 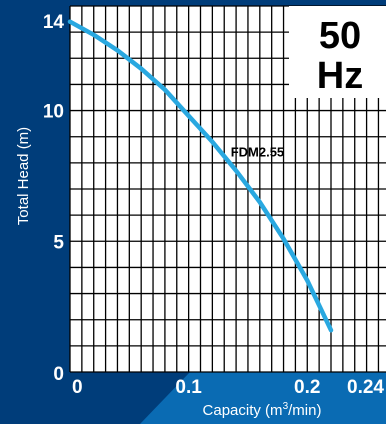 What do you see at coordinates (53, 112) in the screenshot?
I see `y-tick-label: 10` at bounding box center [53, 112].